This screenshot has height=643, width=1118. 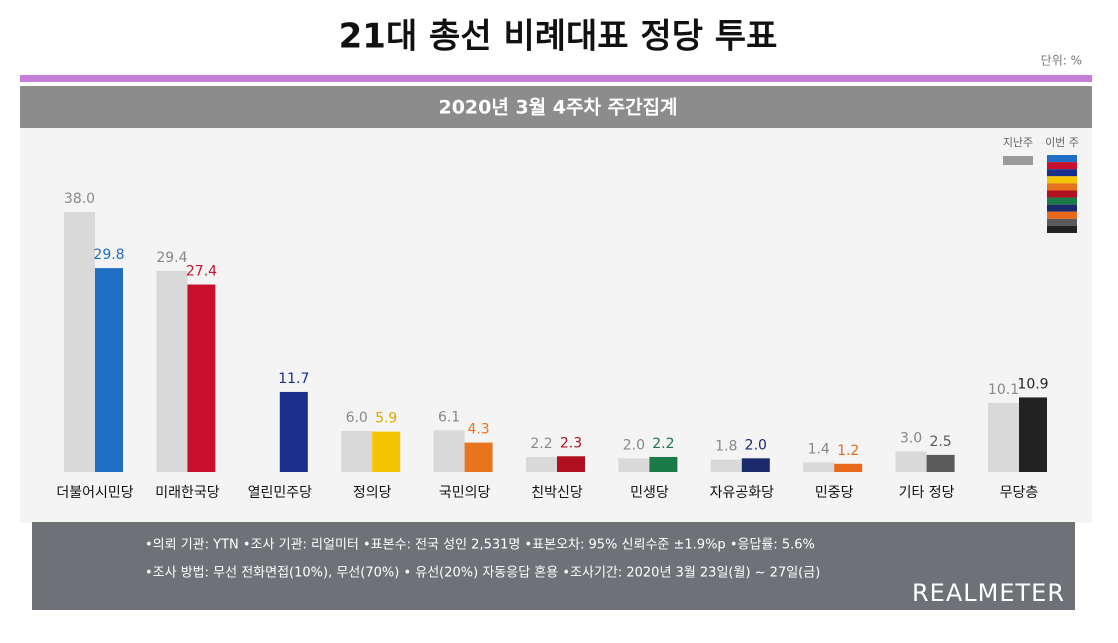 What do you see at coordinates (819, 449) in the screenshot?
I see `value-label: 1.4` at bounding box center [819, 449].